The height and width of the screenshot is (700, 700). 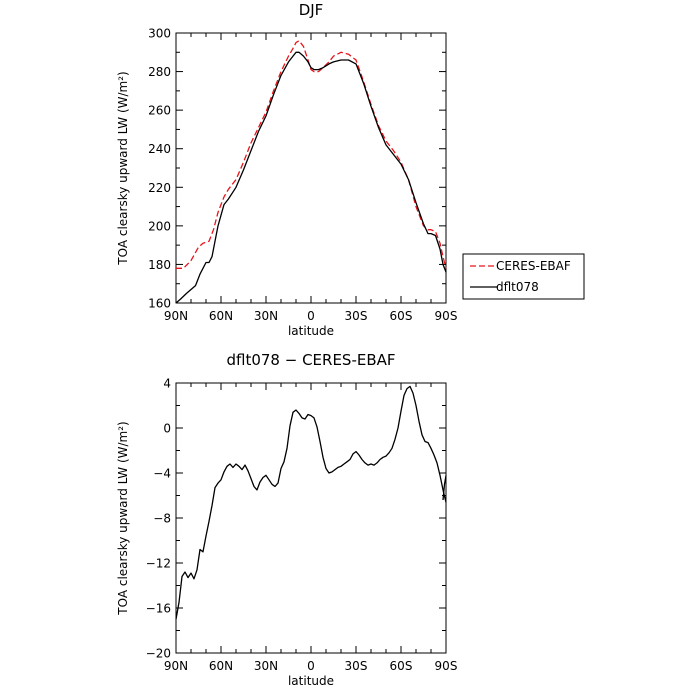 What do you see at coordinates (159, 265) in the screenshot?
I see `y-tick-label: 180` at bounding box center [159, 265].